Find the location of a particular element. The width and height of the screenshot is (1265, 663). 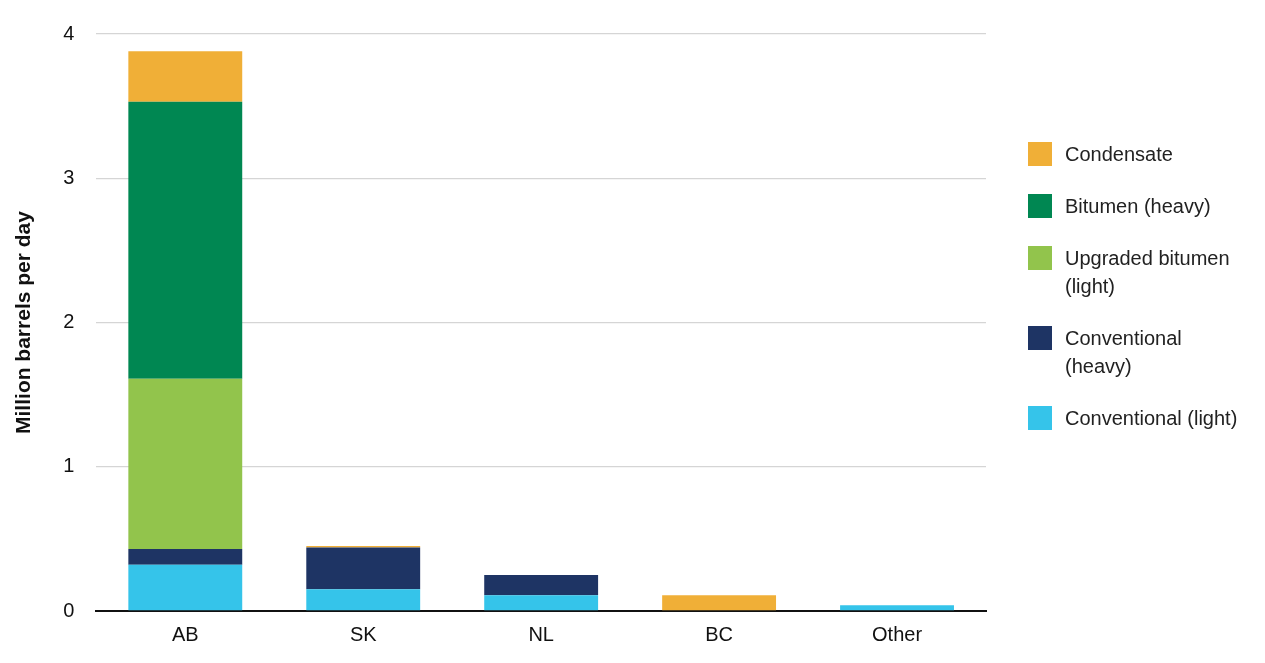

y-tick-label: 2 is located at coordinates (69, 321).